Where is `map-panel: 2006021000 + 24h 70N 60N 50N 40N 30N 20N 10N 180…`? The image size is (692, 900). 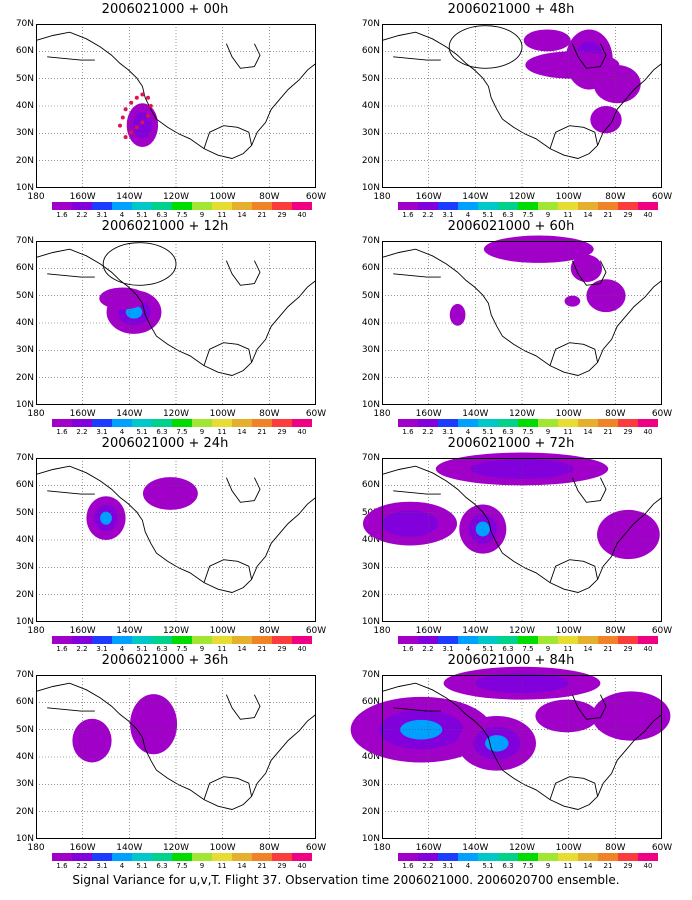 map-panel: 2006021000 + 24h 70N 60N 50N 40N 30N 20N 10N 180… is located at coordinates (165, 544).